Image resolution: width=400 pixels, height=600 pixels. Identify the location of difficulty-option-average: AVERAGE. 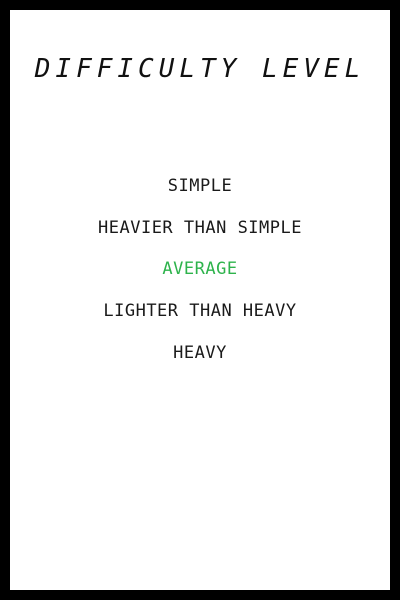
(200, 269).